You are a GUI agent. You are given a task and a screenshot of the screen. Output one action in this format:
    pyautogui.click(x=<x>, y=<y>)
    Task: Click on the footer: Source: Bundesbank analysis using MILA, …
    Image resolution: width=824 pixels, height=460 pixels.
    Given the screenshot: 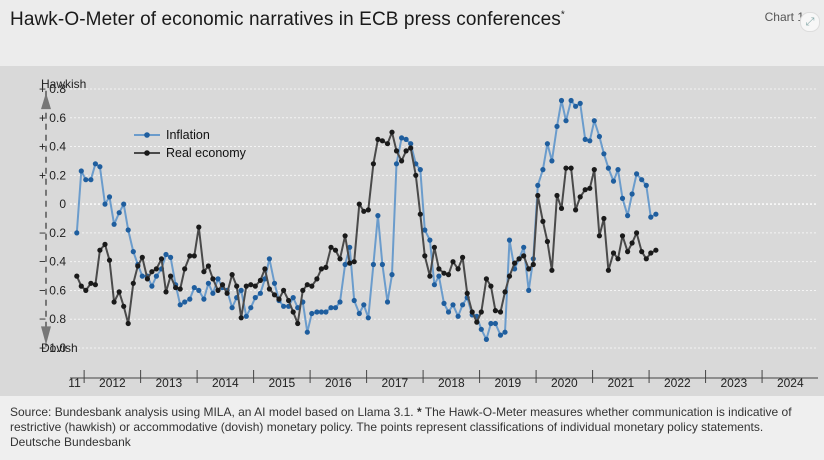 What is the action you would take?
    pyautogui.click(x=415, y=427)
    